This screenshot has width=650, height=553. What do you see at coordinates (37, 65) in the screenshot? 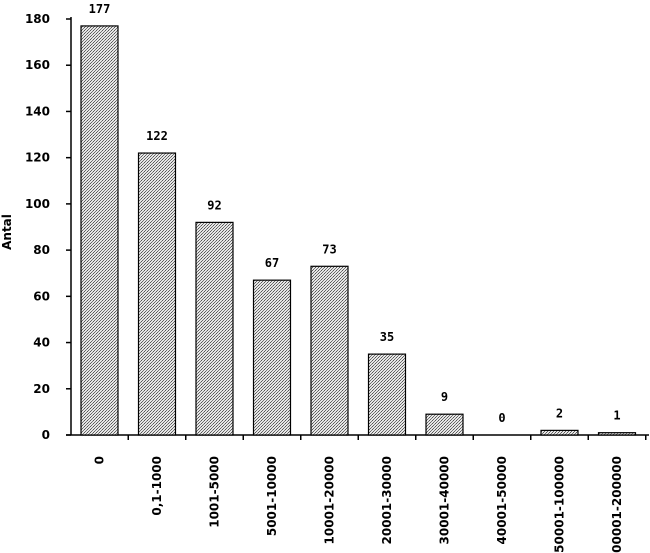
I see `y-tick-label: 160` at bounding box center [37, 65].